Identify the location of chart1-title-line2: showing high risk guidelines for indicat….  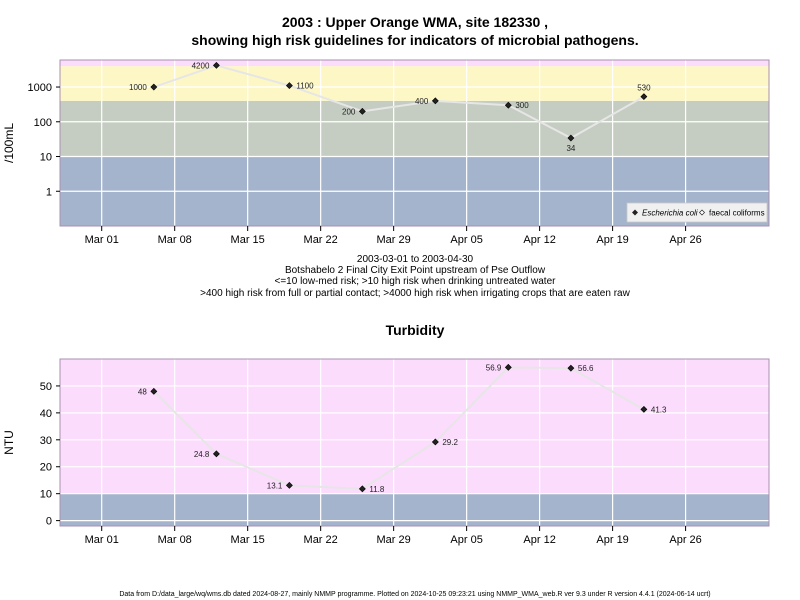
(414, 40).